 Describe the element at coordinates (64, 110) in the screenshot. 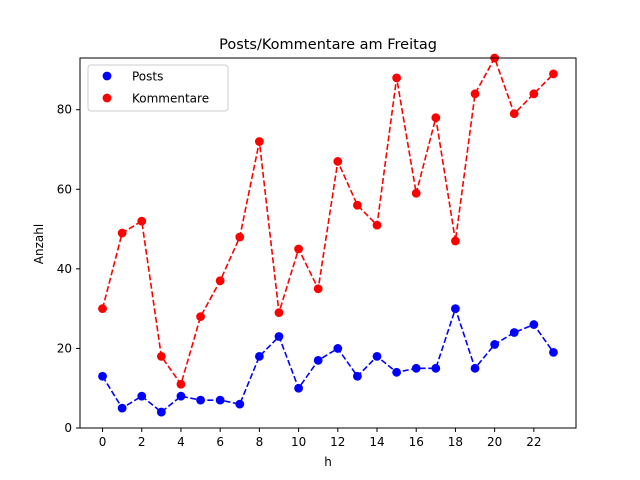

I see `y-tick-label: 80` at that location.